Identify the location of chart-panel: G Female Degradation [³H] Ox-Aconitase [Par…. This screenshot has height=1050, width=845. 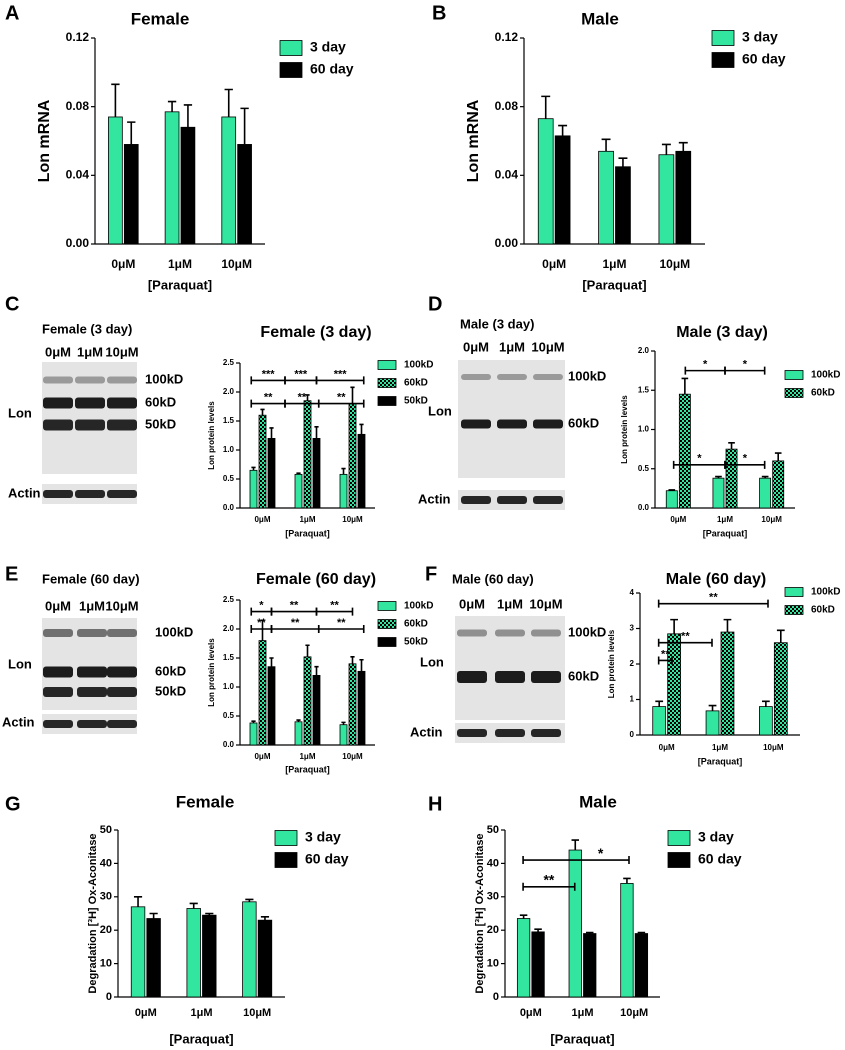
(177, 919).